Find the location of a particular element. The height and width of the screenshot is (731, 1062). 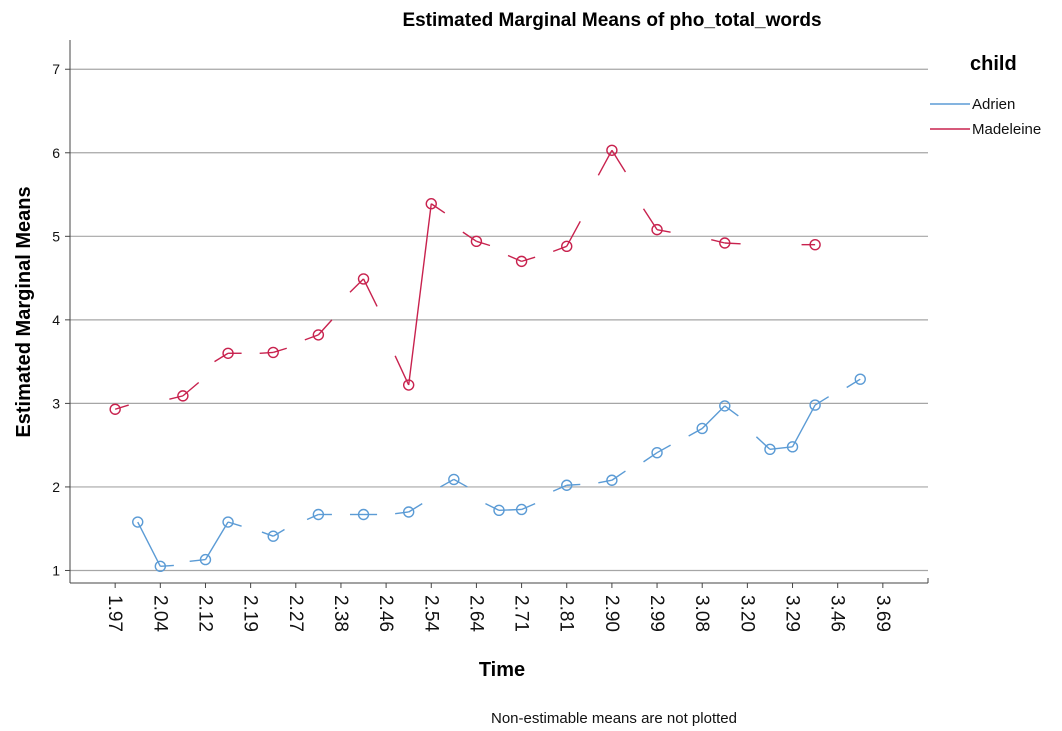

y-tick-label: 6 is located at coordinates (56, 153).